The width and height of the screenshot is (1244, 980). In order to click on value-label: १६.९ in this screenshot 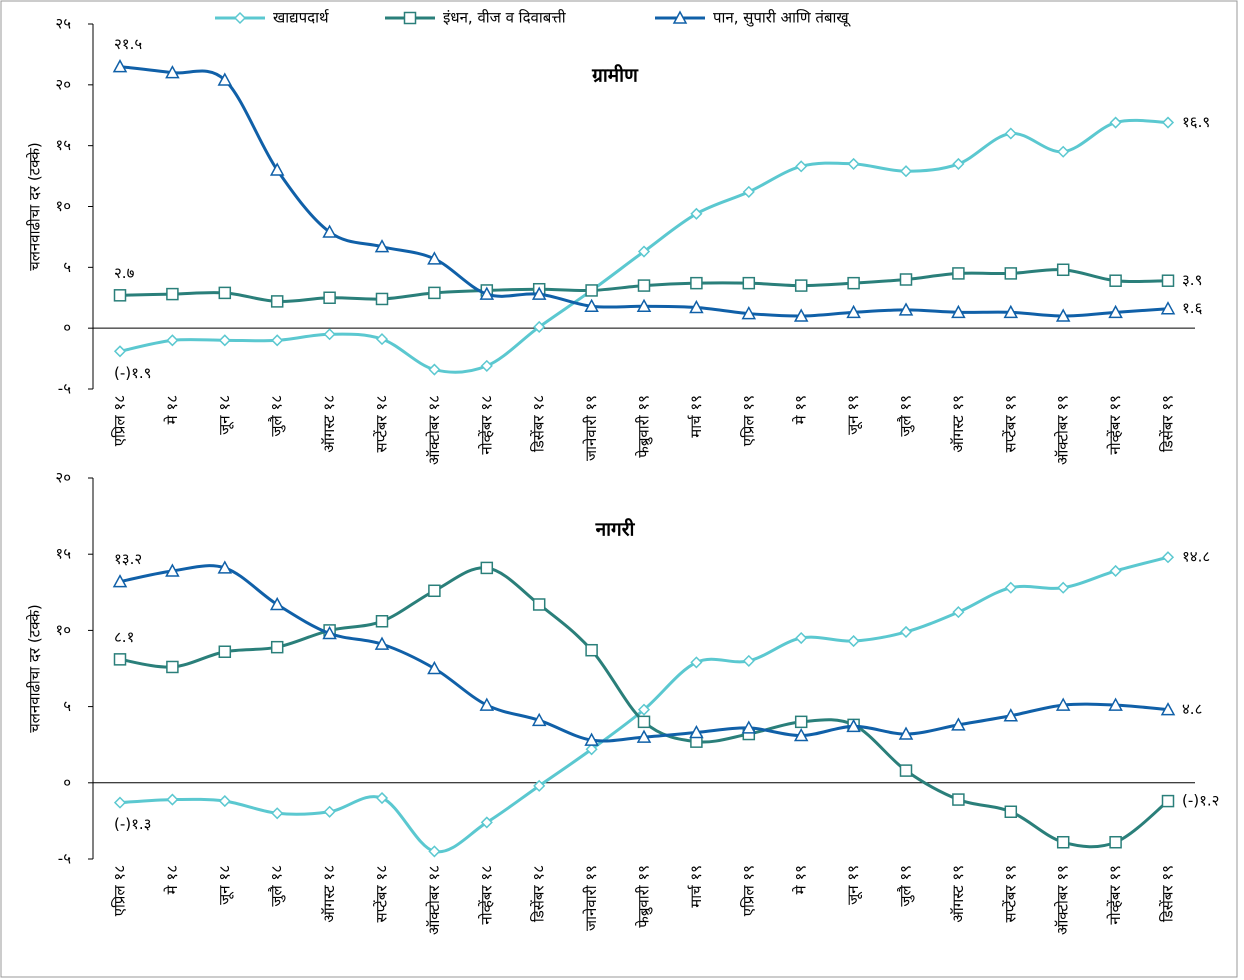, I will do `click(1196, 122)`.